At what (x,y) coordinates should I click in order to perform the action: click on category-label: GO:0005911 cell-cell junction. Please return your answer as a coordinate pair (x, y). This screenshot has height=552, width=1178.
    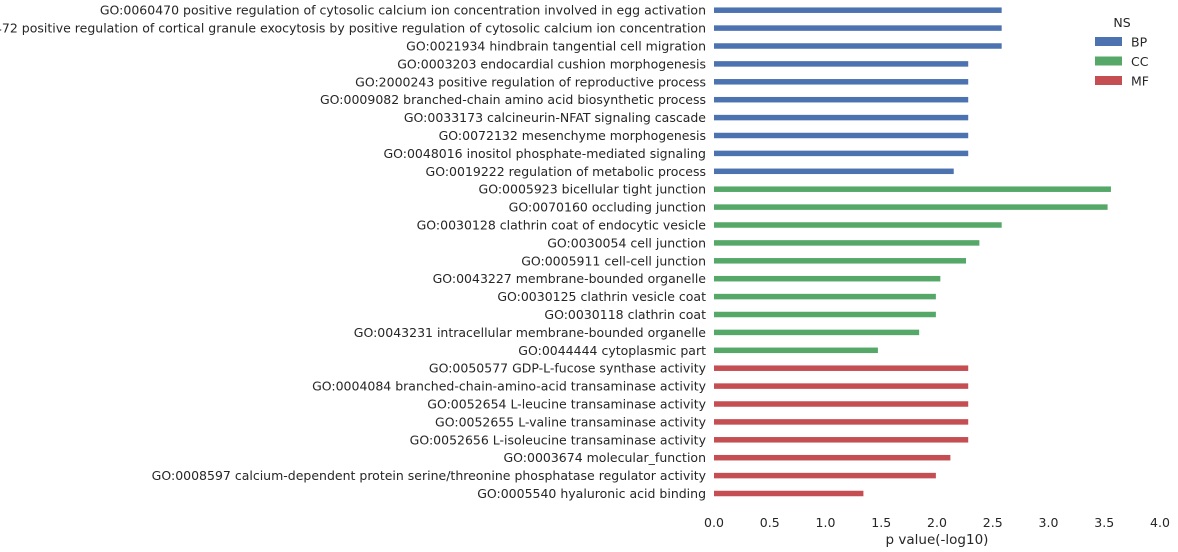
    Looking at the image, I should click on (613, 260).